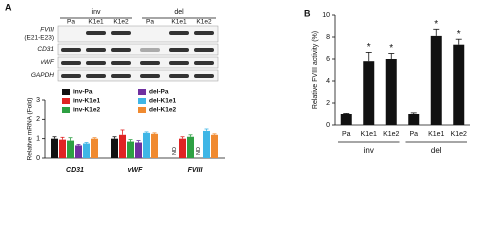 The image size is (479, 240). Describe the element at coordinates (48, 62) in the screenshot. I see `row-label: vWF` at that location.